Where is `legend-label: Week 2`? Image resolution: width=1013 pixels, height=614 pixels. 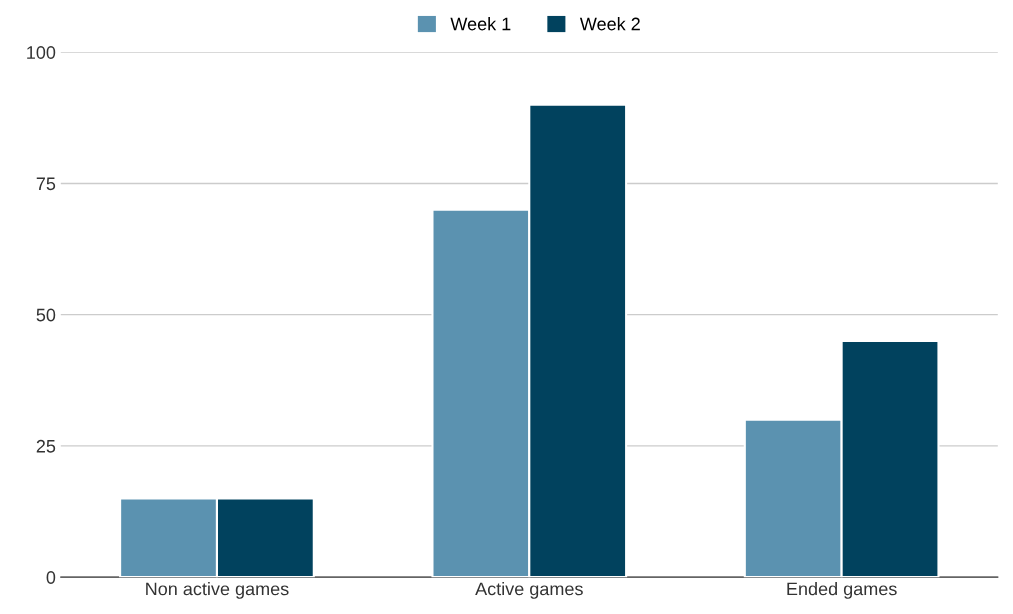
legend-label: Week 2 is located at coordinates (609, 24).